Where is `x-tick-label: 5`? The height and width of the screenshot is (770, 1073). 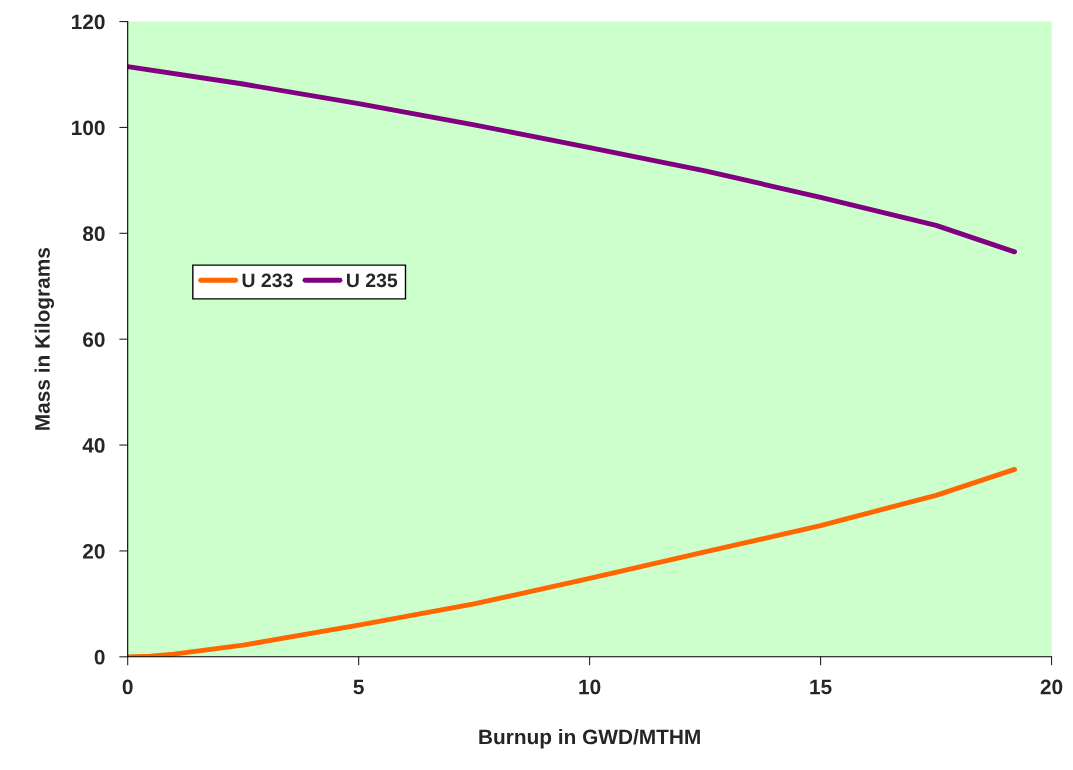 x-tick-label: 5 is located at coordinates (358, 687).